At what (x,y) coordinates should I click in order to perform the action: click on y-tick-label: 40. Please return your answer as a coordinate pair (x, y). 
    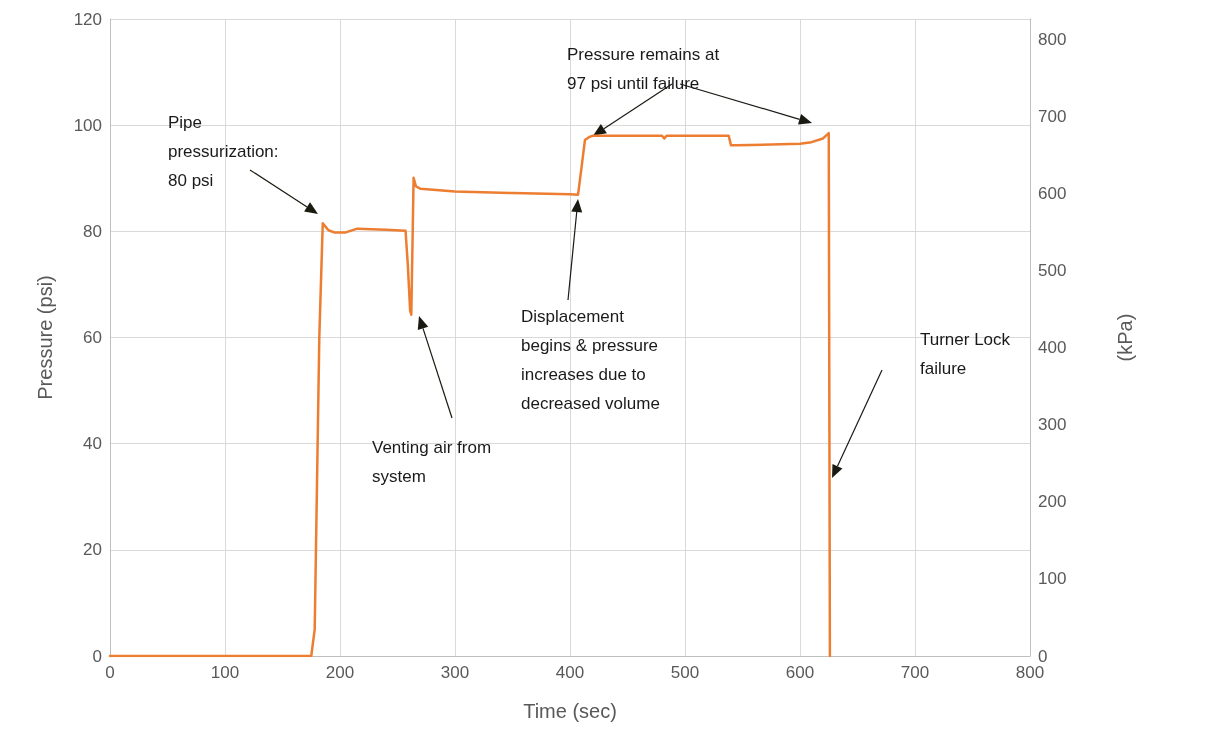
    Looking at the image, I should click on (92, 444).